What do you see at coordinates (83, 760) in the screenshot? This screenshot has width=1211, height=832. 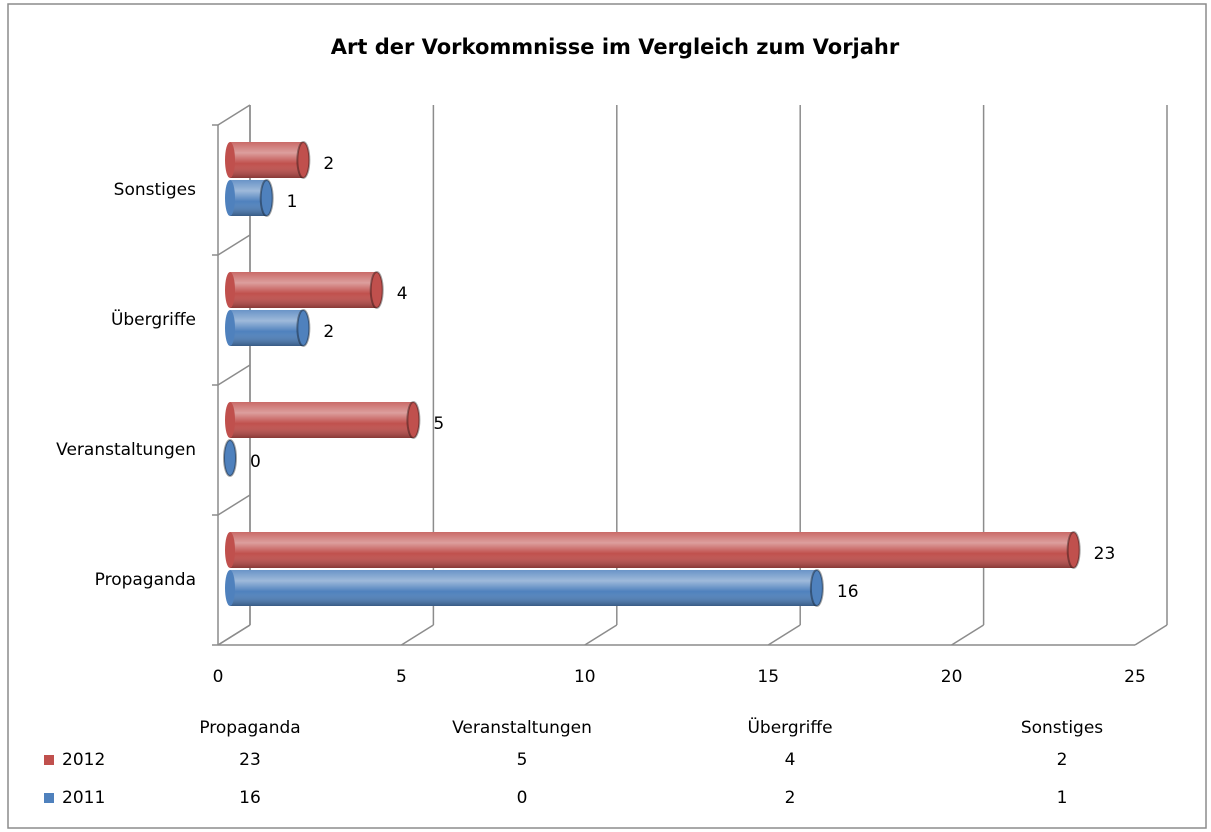 I see `legend-label: 2012` at bounding box center [83, 760].